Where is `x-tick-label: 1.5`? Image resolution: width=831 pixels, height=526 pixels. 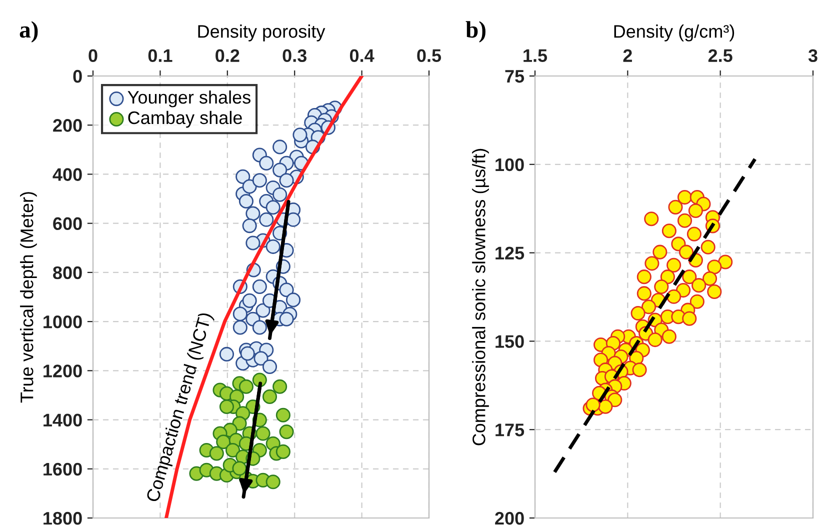
x-tick-label: 1.5 is located at coordinates (536, 55).